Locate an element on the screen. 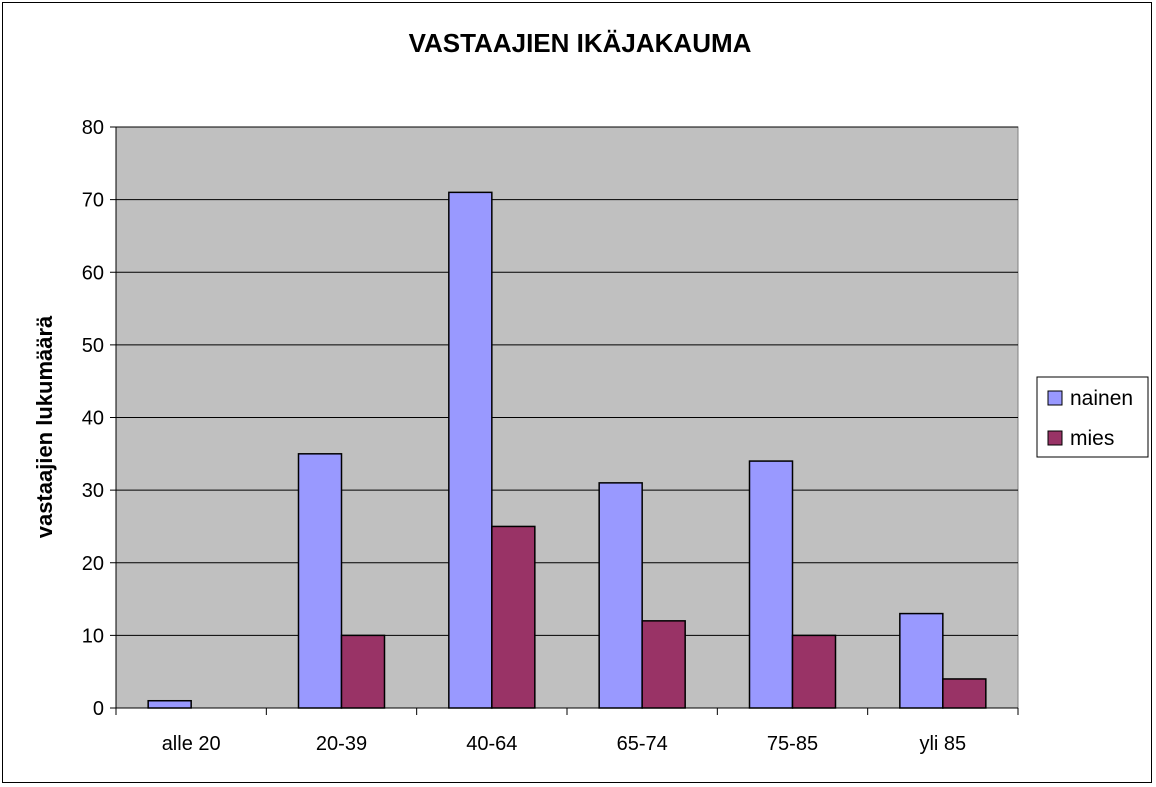  y-tick-label: 30 is located at coordinates (93, 491).